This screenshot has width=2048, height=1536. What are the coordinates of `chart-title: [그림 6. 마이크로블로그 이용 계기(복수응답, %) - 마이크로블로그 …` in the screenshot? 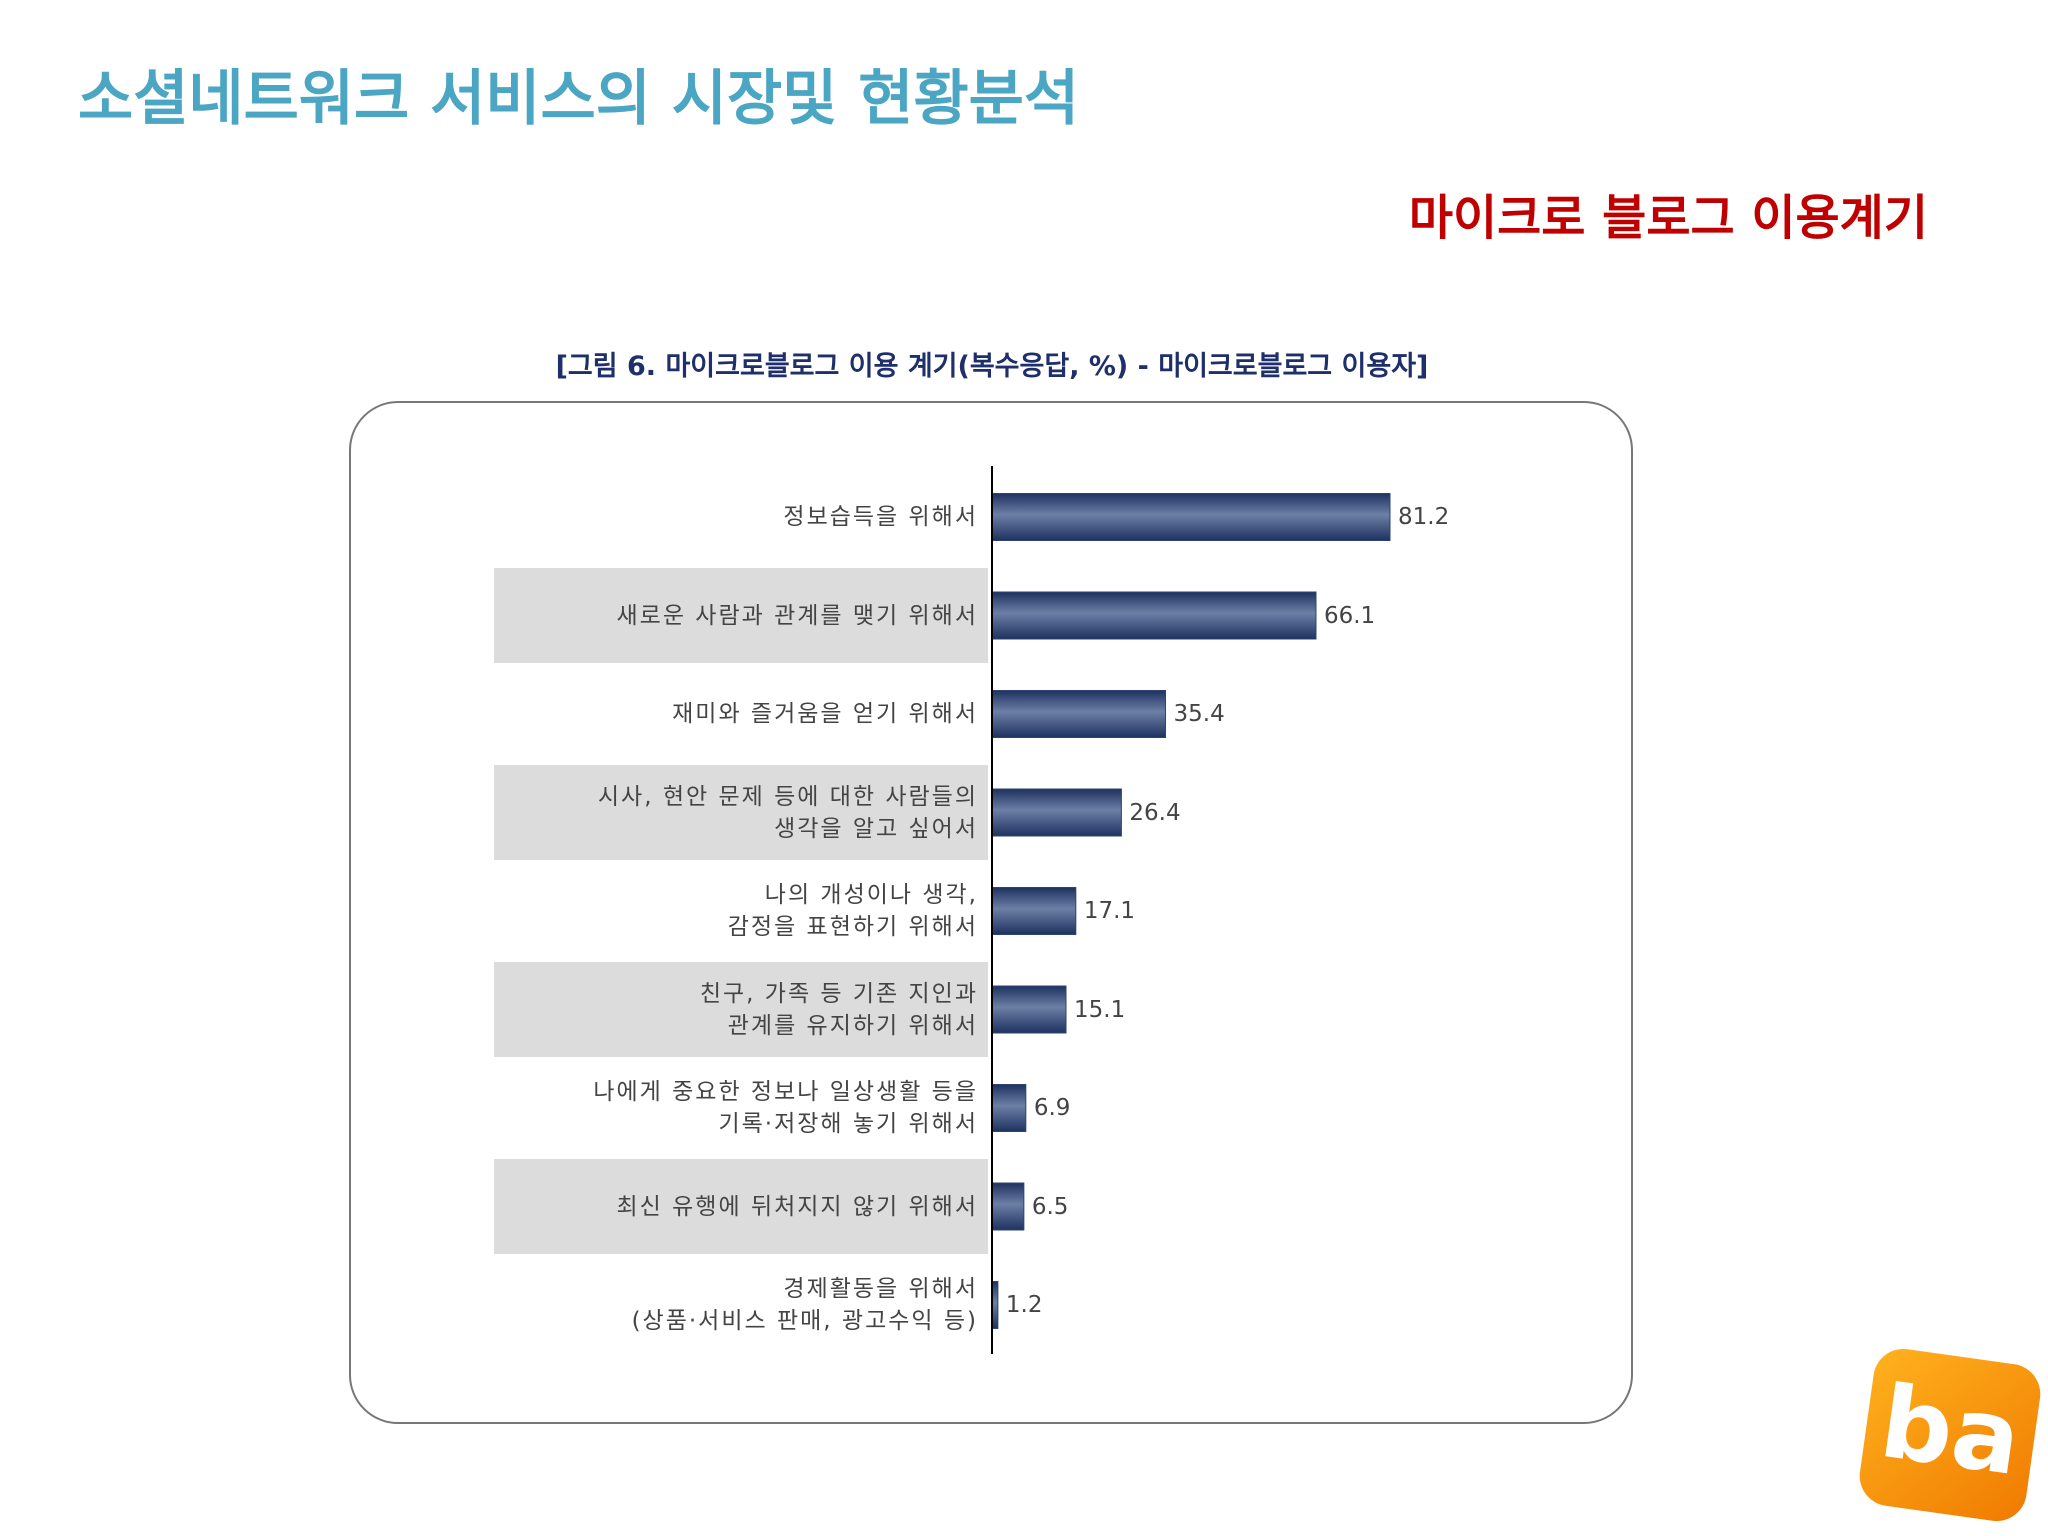 It's located at (992, 366).